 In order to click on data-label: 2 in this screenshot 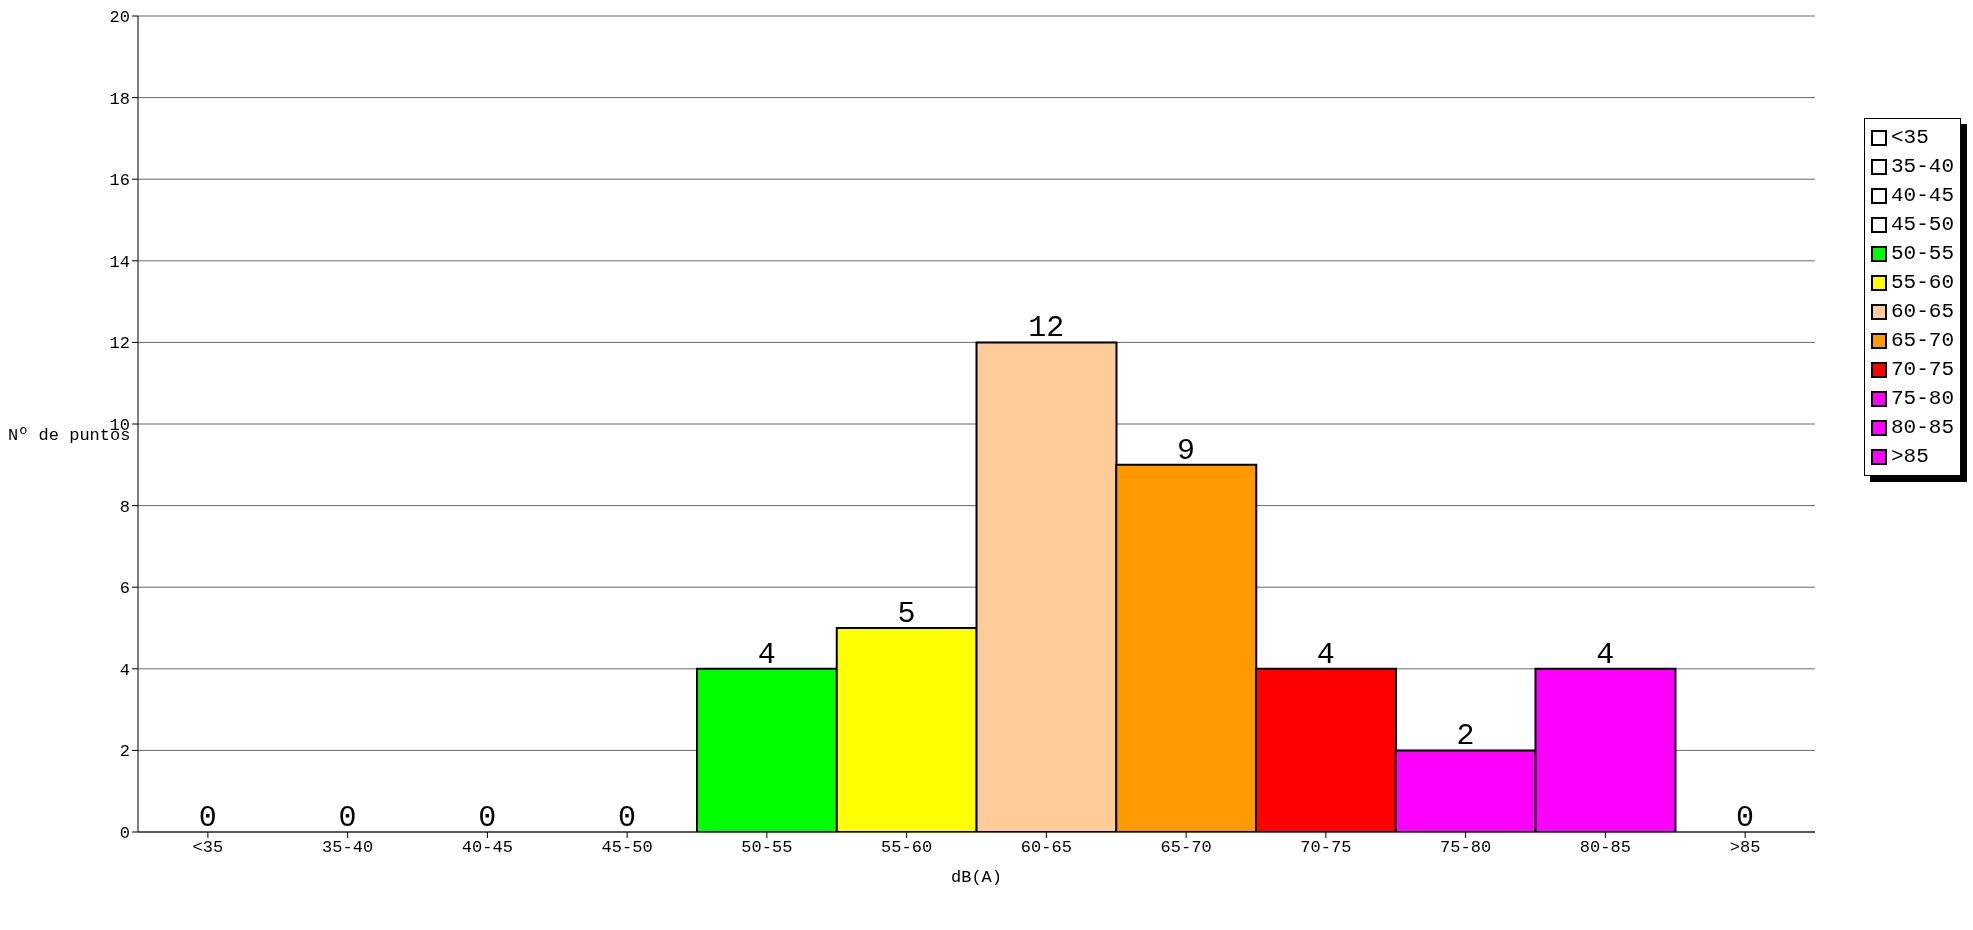, I will do `click(1465, 736)`.